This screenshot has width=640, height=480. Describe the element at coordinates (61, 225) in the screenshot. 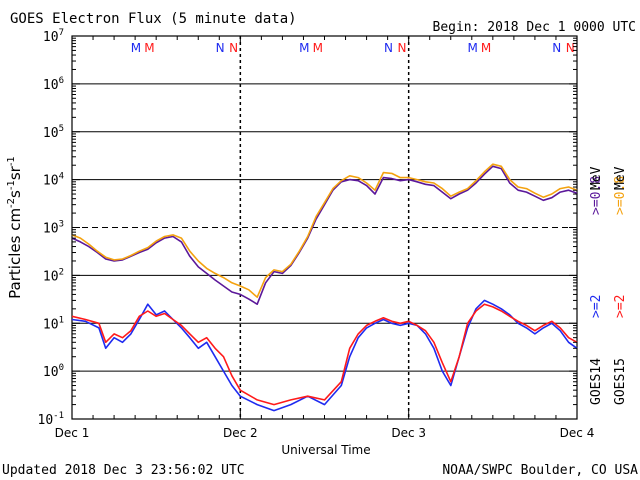

I see `y-tick-exponent: 3` at that location.